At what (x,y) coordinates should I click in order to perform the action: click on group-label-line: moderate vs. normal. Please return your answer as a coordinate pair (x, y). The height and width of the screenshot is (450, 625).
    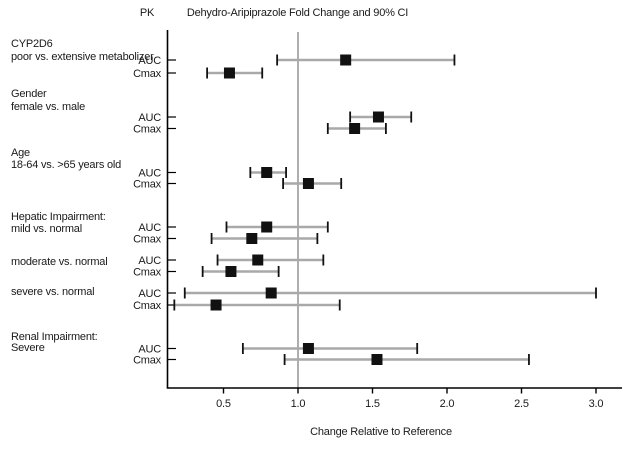
    Looking at the image, I should click on (59, 262).